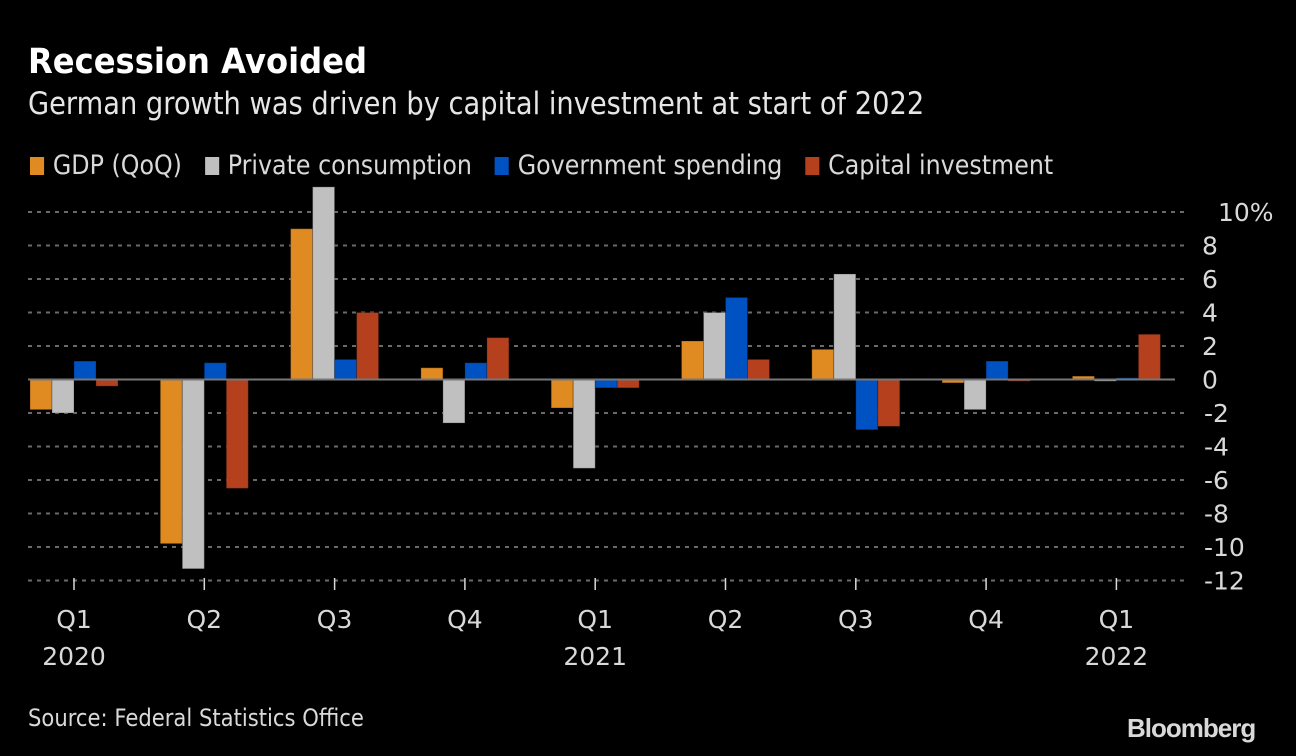  I want to click on legend-label-private-consumption: Private consumption, so click(349, 165).